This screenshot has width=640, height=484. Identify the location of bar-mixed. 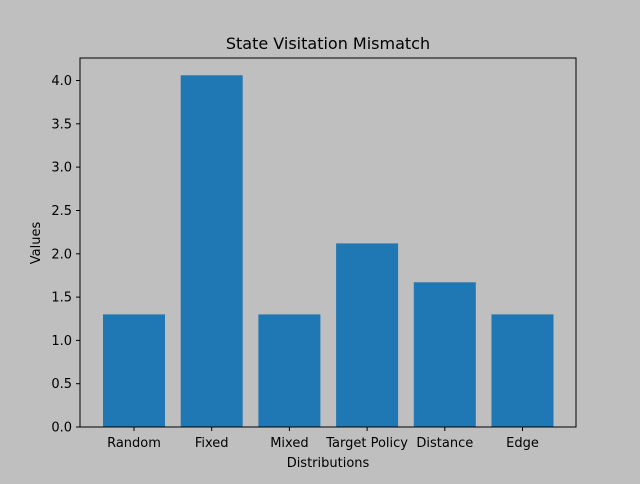
(289, 370).